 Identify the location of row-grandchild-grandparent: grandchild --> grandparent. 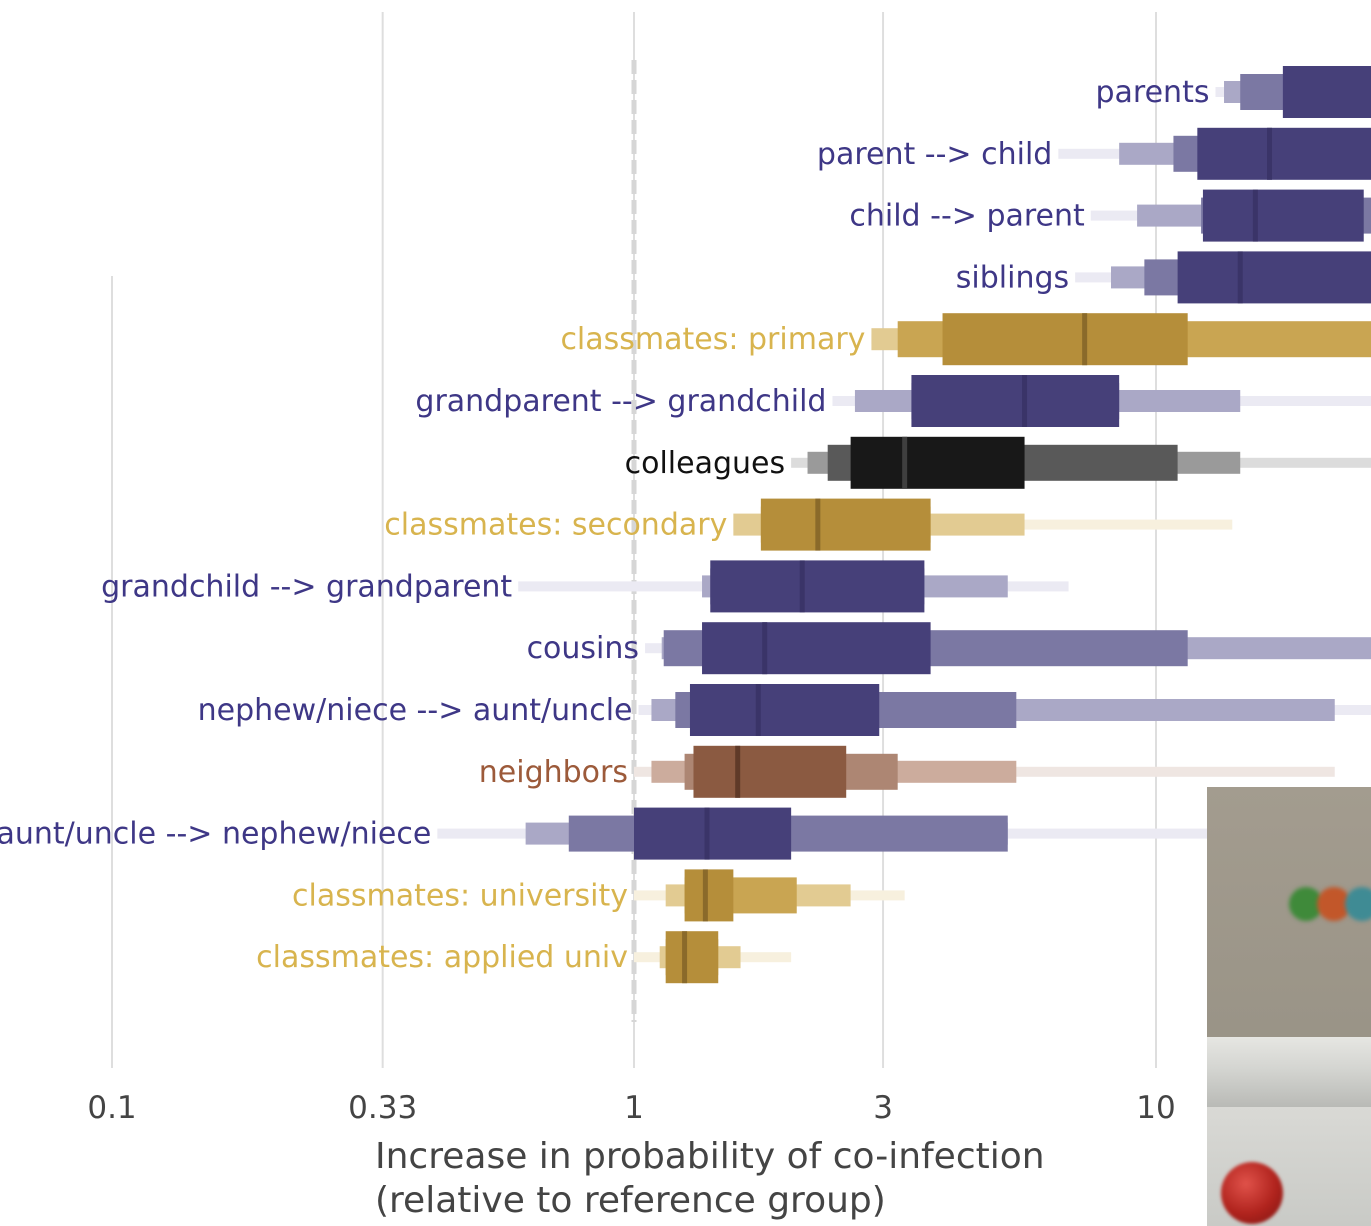
(585, 586).